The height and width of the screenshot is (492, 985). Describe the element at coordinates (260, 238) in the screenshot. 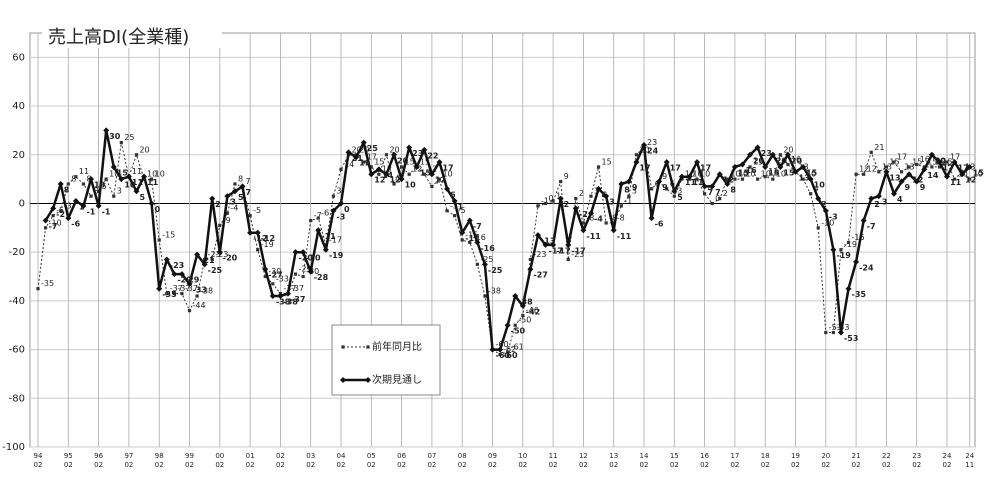

I see `data-label: -12` at that location.